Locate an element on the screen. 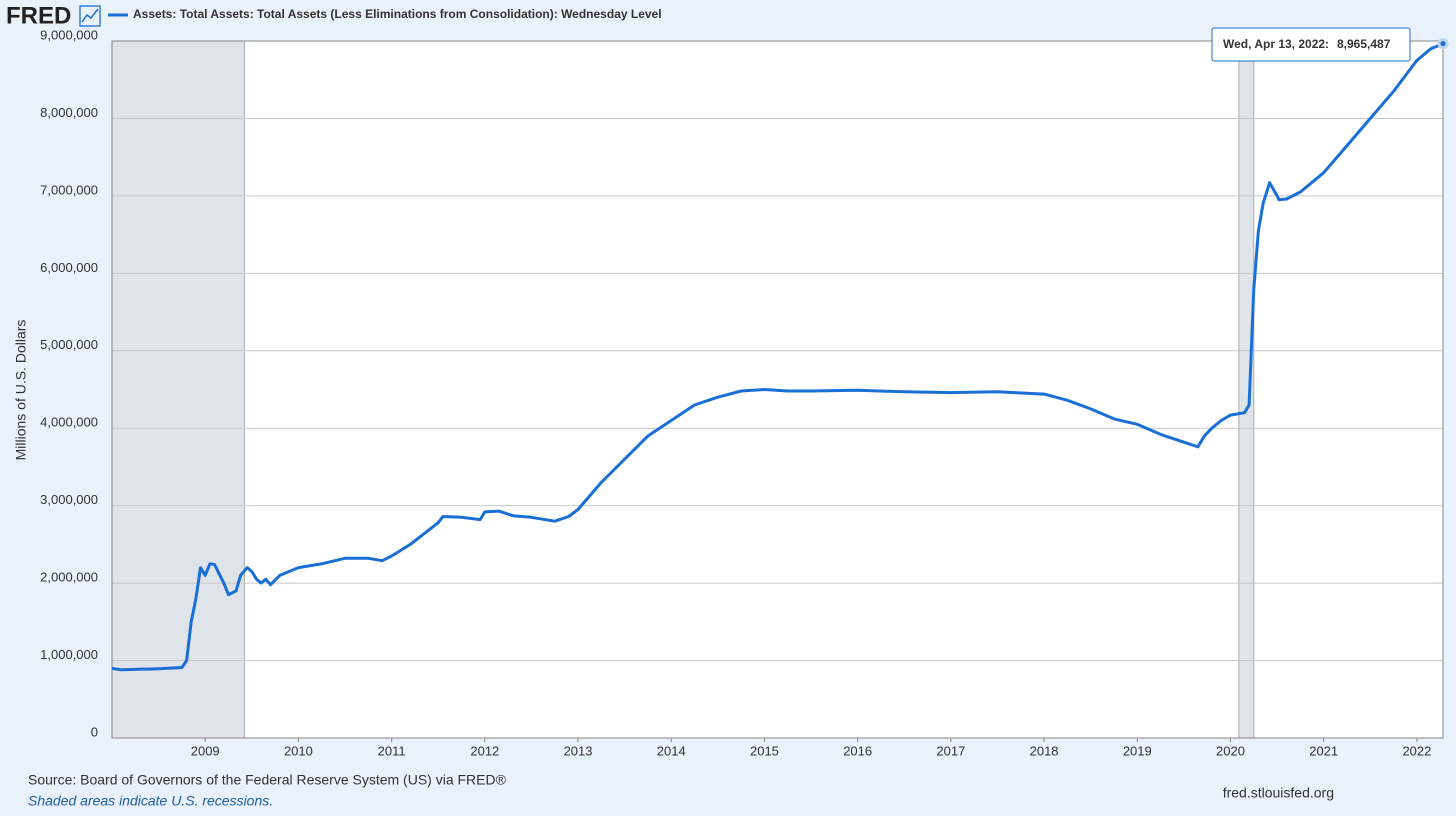 Image resolution: width=1456 pixels, height=816 pixels. x-tick-label: 2016 is located at coordinates (857, 750).